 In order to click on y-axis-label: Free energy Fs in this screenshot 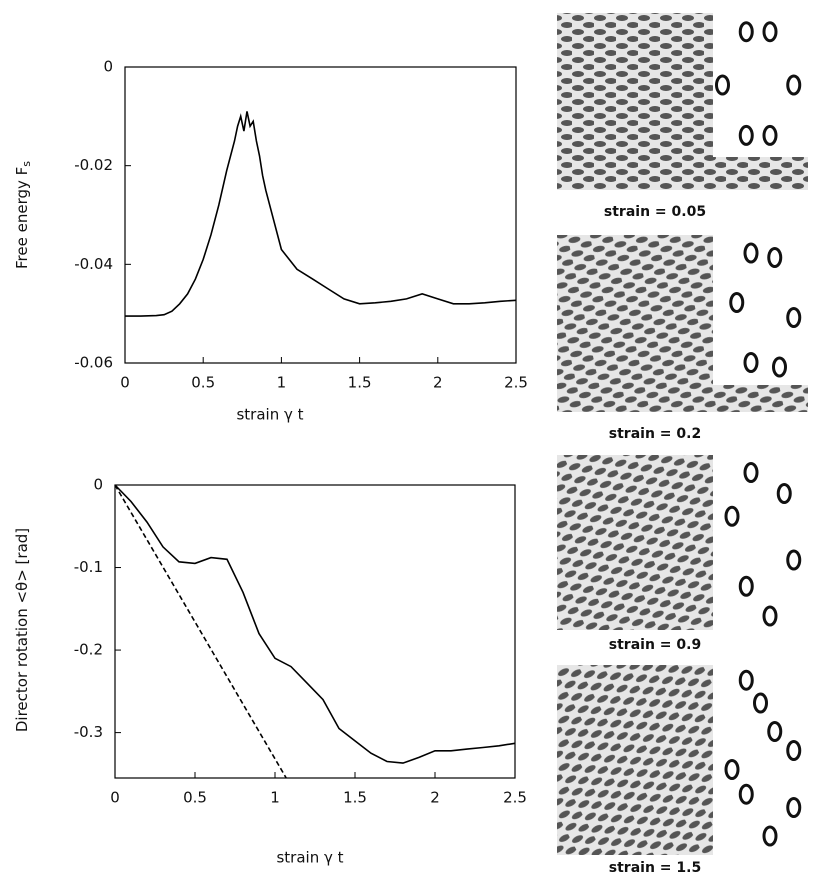, I will do `click(23, 215)`.